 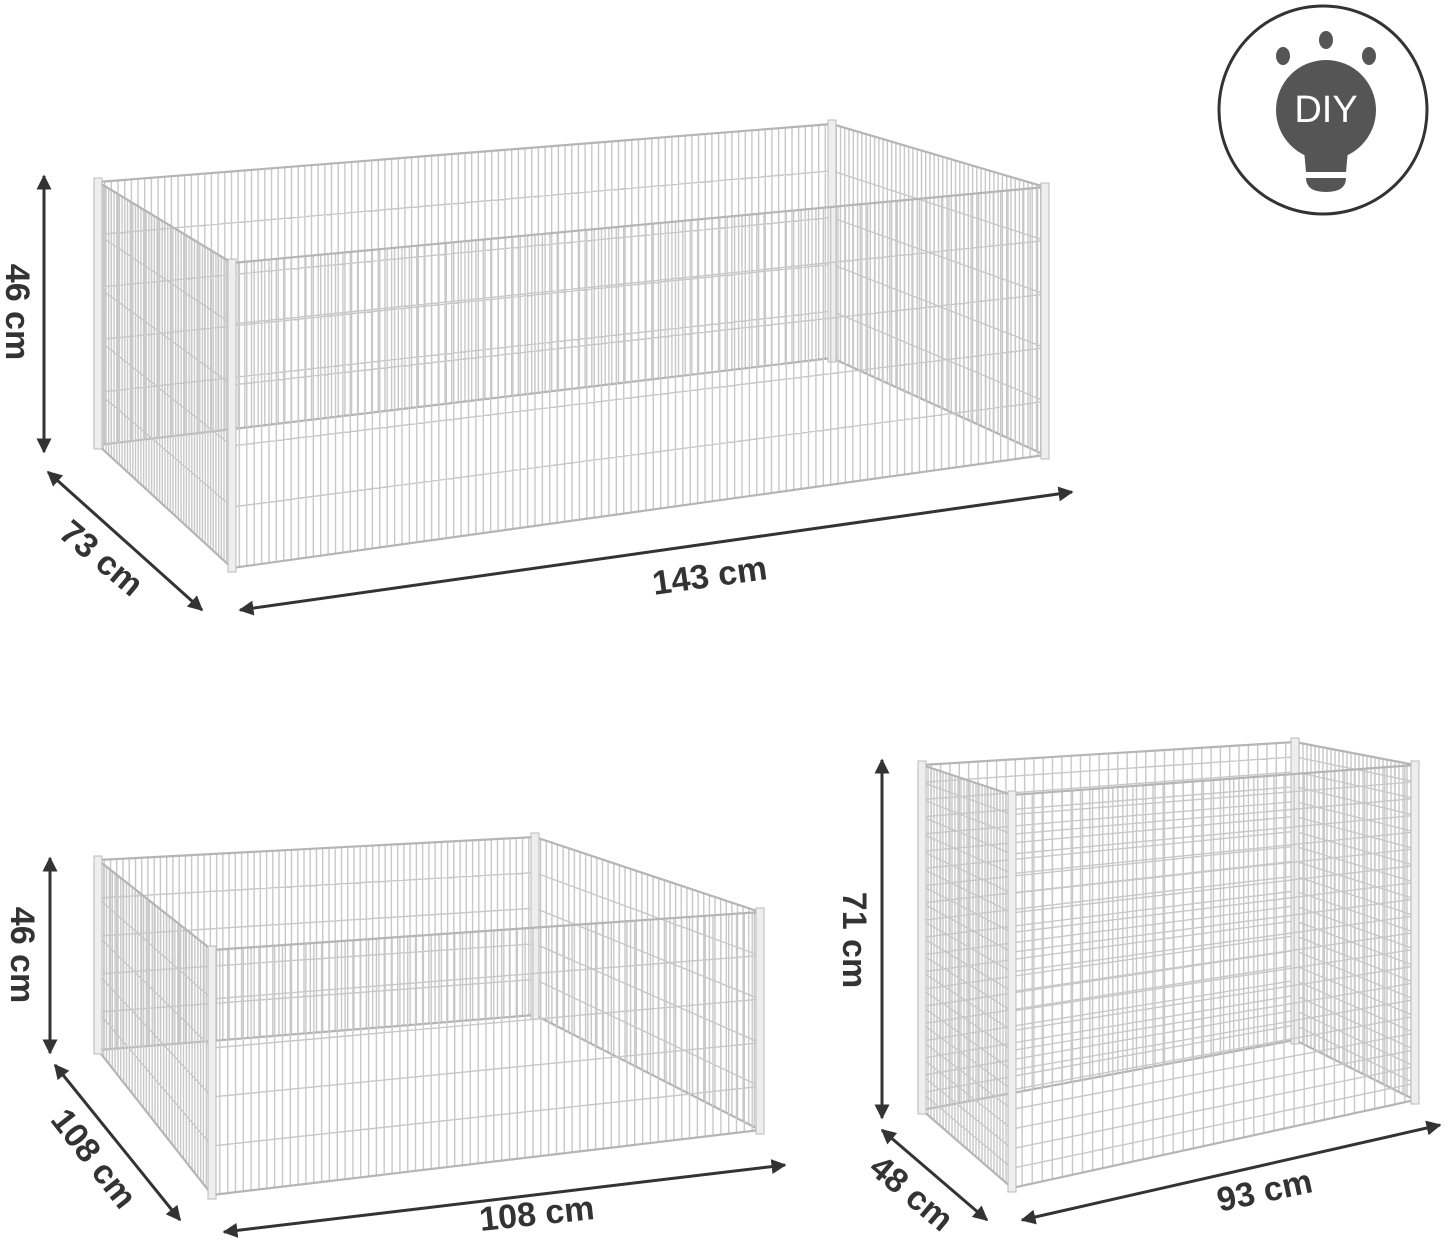 What do you see at coordinates (1264, 1190) in the screenshot?
I see `width-label: 93 cm` at bounding box center [1264, 1190].